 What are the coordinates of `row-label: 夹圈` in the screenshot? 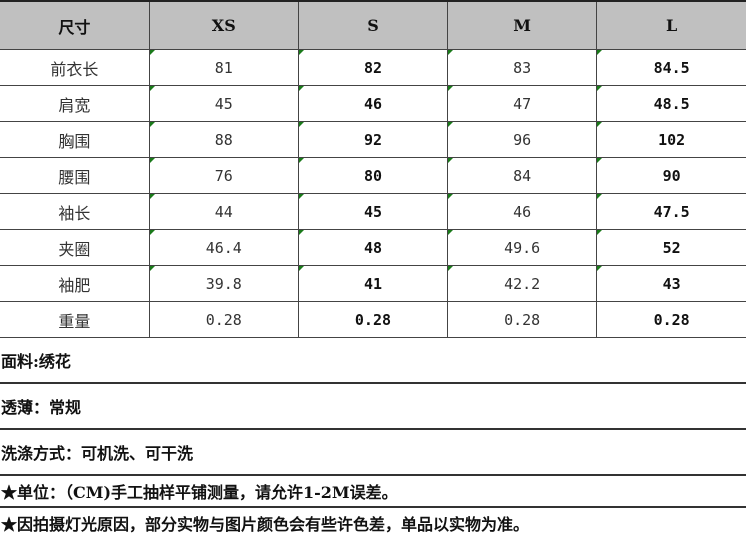 It's located at (75, 247).